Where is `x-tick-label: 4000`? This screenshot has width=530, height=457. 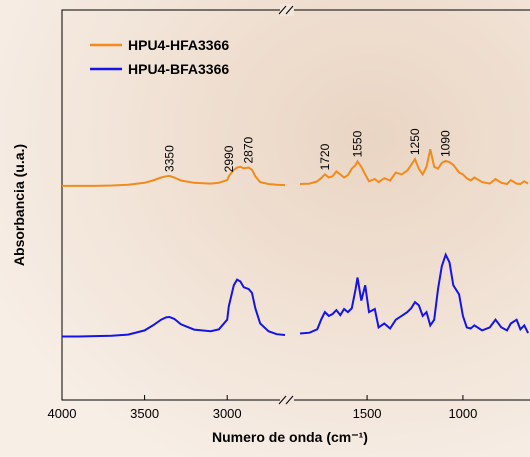
x-tick-label: 4000 is located at coordinates (62, 413).